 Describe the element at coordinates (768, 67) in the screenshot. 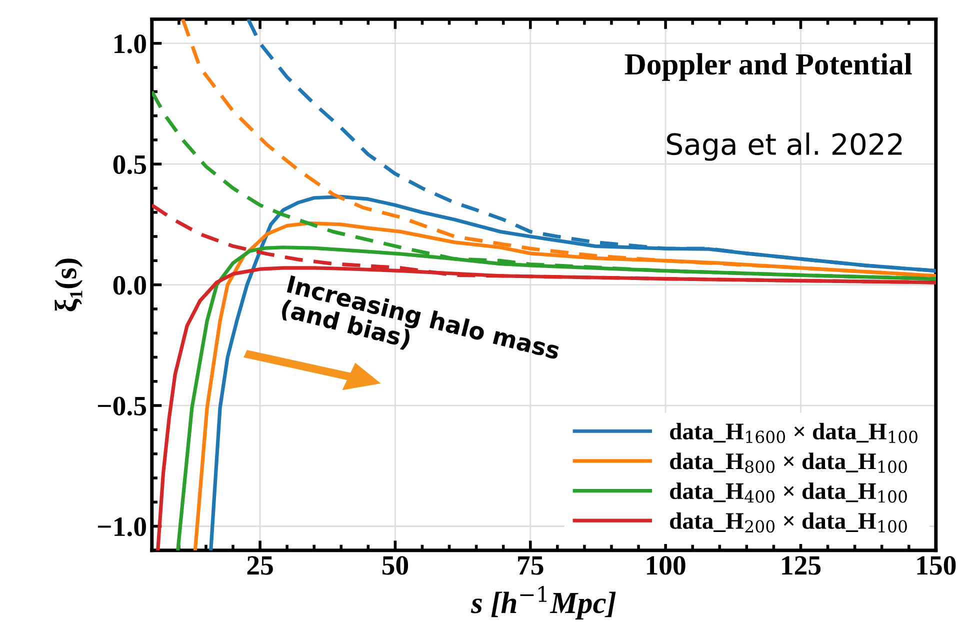

I see `text: Doppler and Potential` at that location.